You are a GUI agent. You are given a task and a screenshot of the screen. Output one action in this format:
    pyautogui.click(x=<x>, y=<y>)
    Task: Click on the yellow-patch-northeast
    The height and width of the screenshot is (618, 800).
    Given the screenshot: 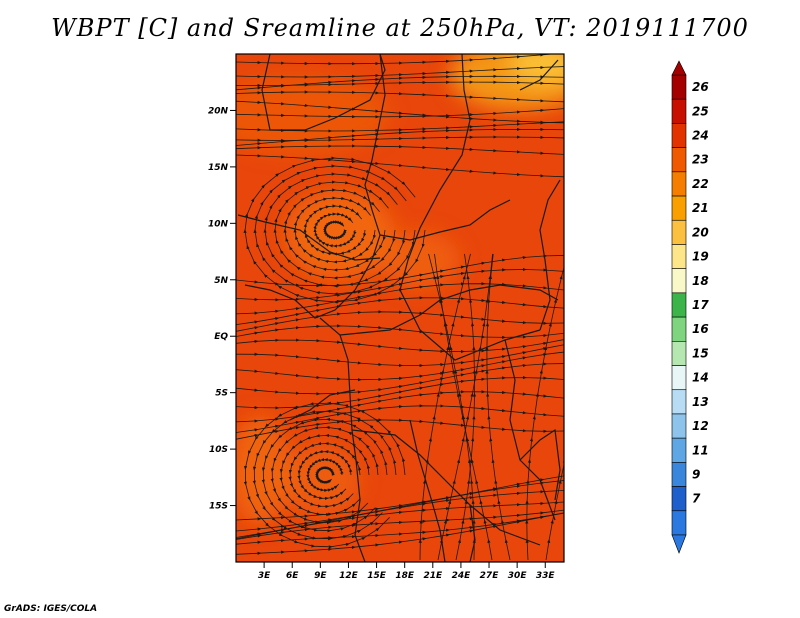 What is the action you would take?
    pyautogui.click(x=537, y=69)
    